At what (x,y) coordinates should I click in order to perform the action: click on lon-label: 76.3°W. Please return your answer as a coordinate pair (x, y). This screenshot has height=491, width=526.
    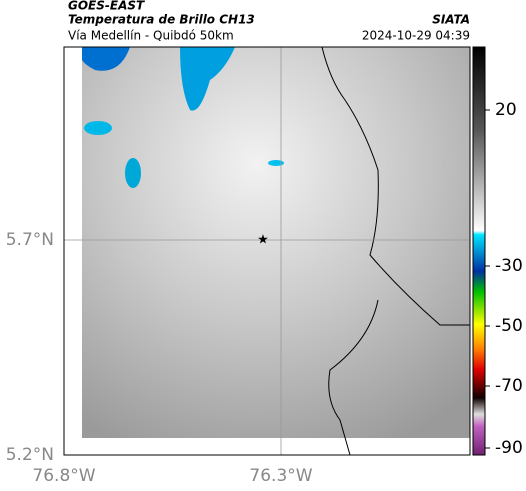
    Looking at the image, I should click on (280, 476).